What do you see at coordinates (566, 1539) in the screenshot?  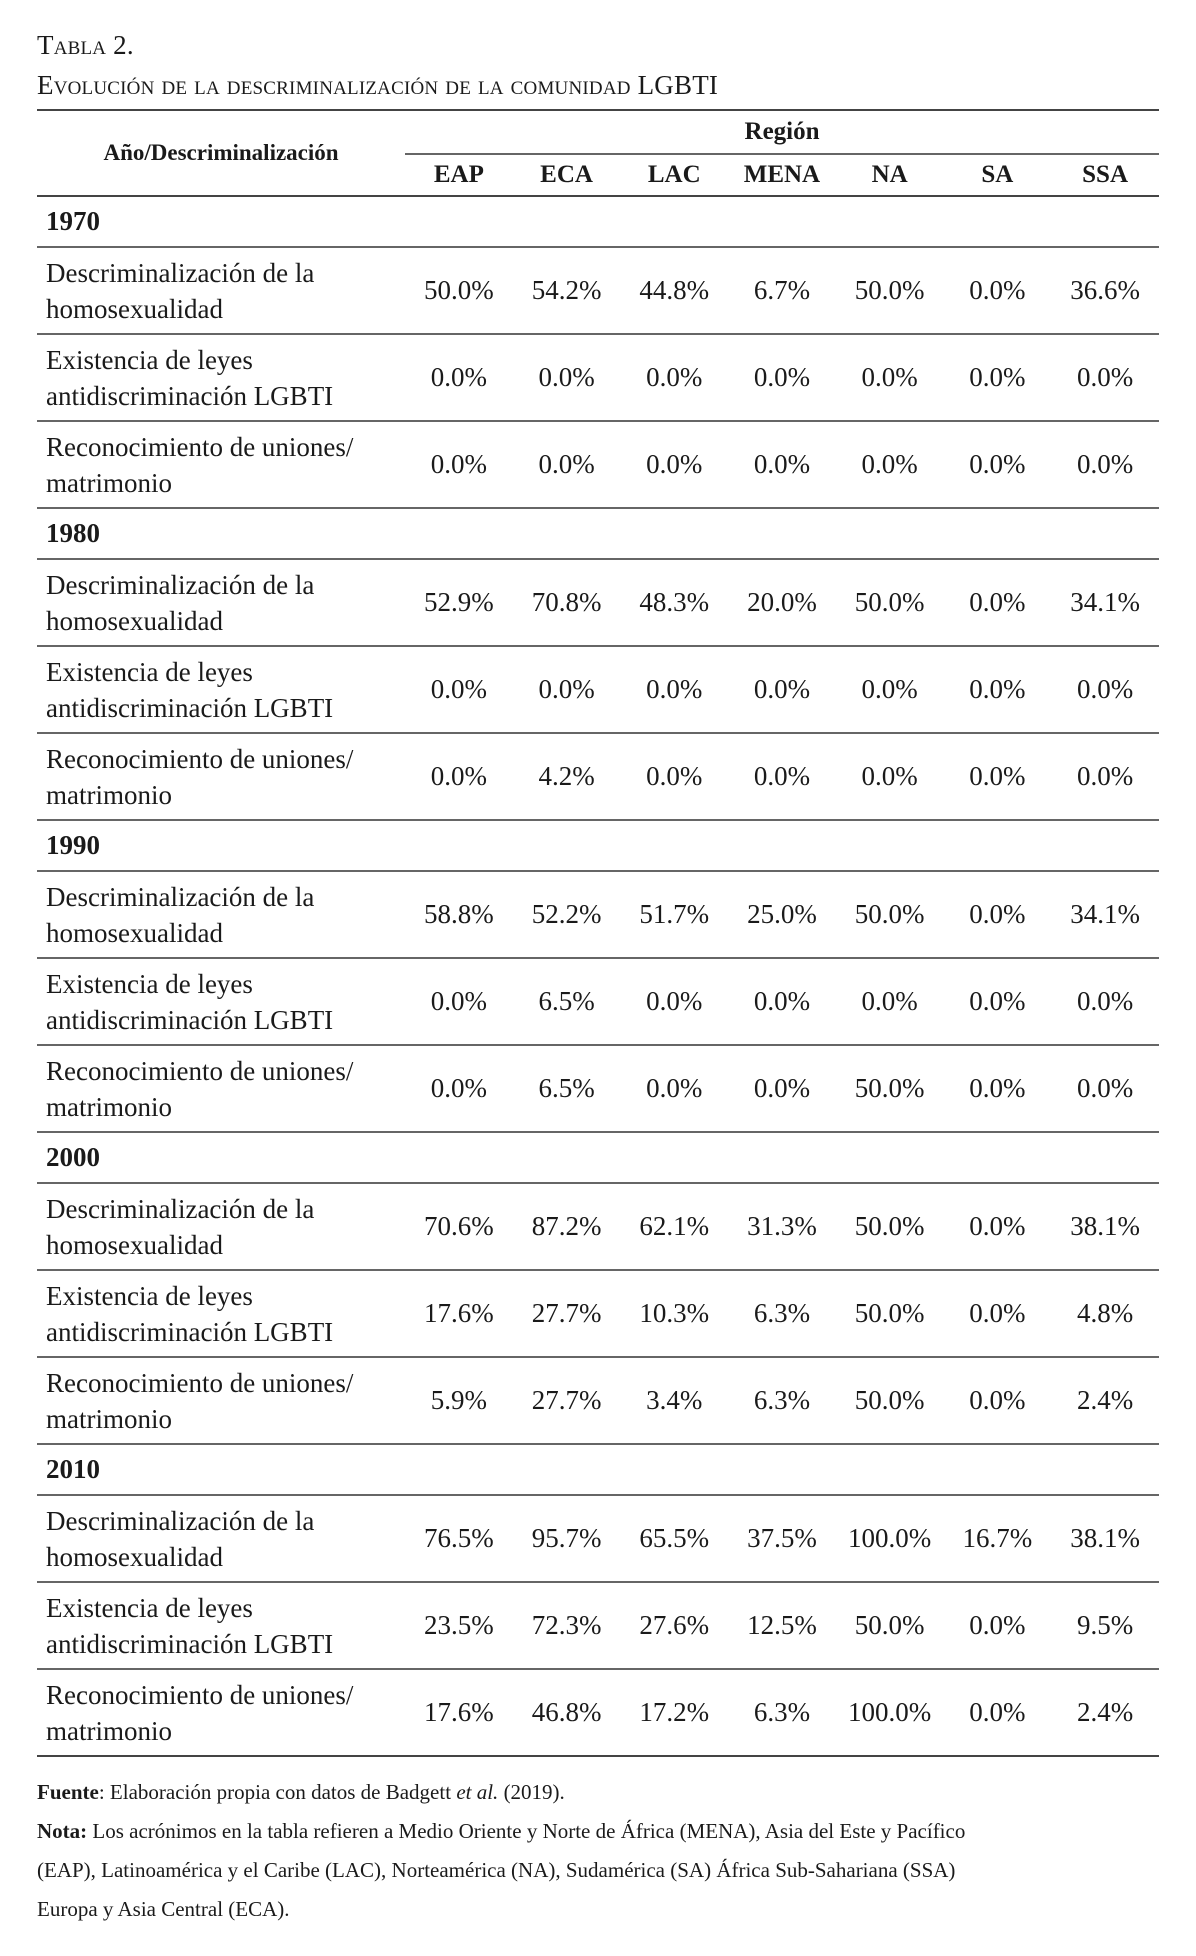 I see `cell-value: 95.7%` at bounding box center [566, 1539].